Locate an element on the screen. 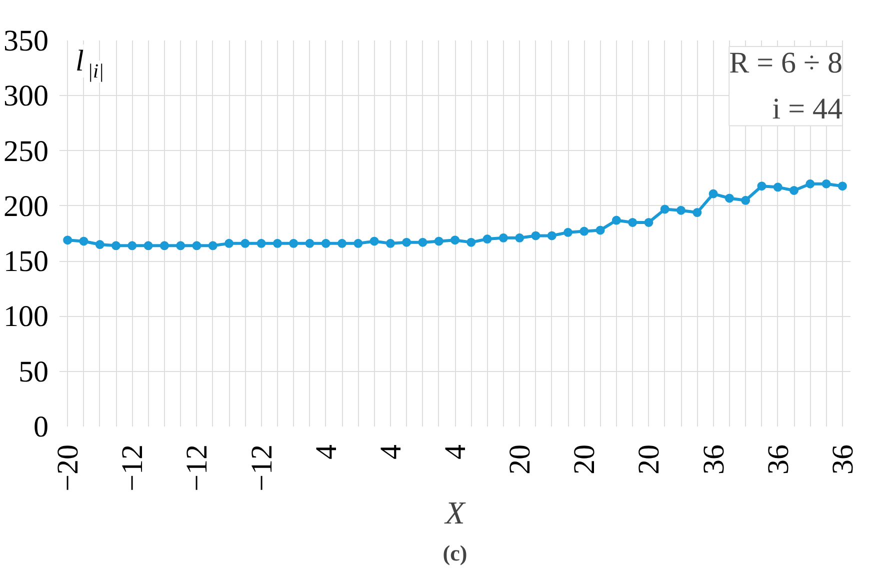 The height and width of the screenshot is (570, 870). text: (c) is located at coordinates (455, 553).